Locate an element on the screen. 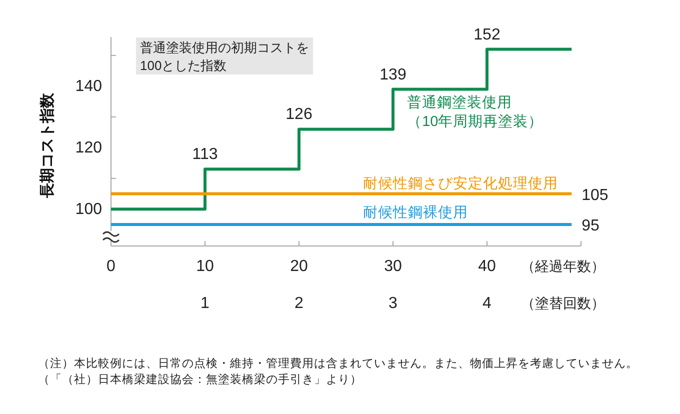  x-tick-label: 0 is located at coordinates (111, 266).